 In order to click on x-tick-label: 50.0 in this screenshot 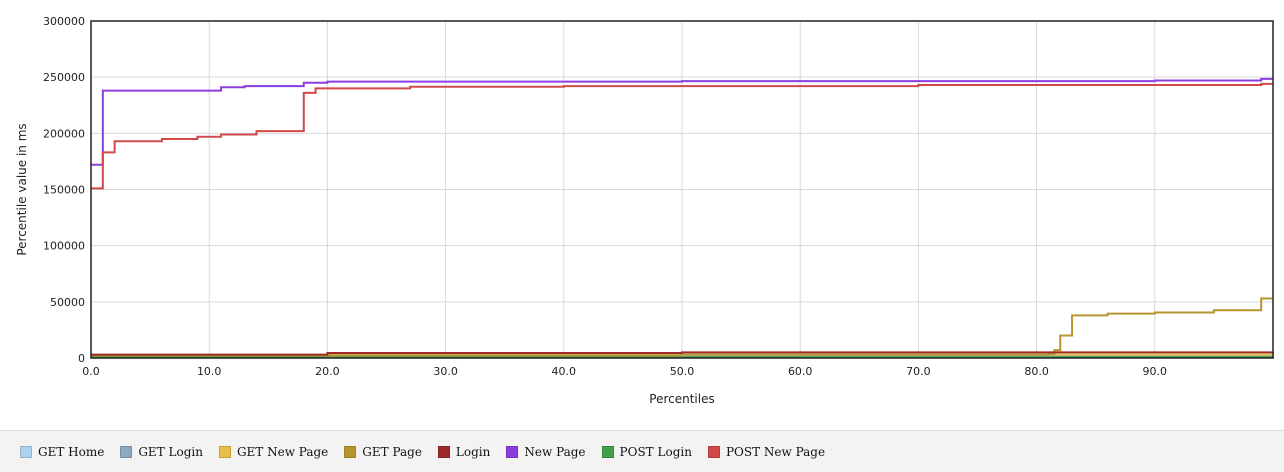, I will do `click(682, 371)`.